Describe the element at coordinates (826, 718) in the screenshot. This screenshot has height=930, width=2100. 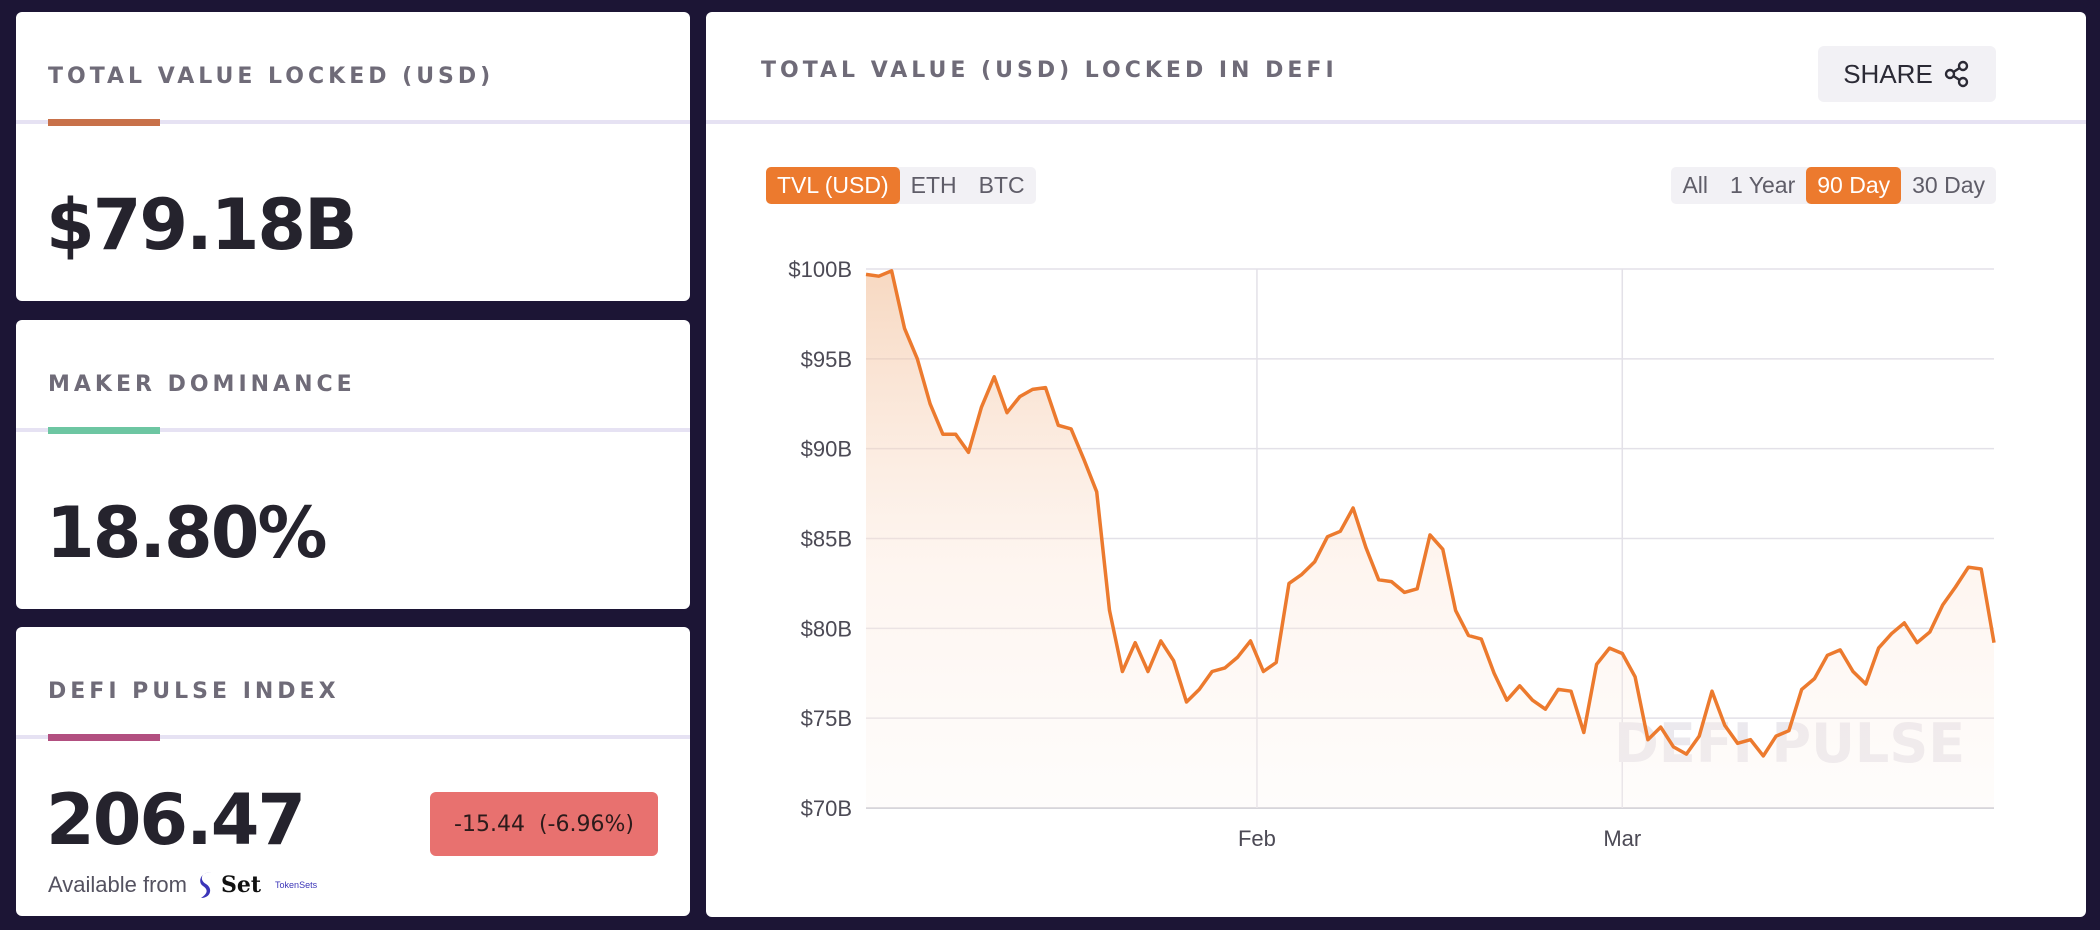
I see `y-tick-label: $75B` at that location.